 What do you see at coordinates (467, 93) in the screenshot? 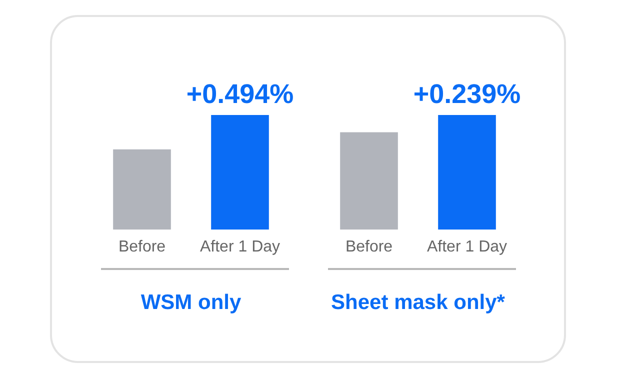
I see `annotation: +0.239%` at bounding box center [467, 93].